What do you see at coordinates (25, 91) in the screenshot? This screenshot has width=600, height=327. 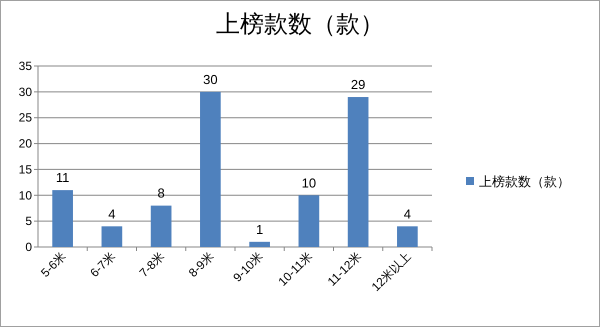 I see `y-tick-label: 30` at bounding box center [25, 91].